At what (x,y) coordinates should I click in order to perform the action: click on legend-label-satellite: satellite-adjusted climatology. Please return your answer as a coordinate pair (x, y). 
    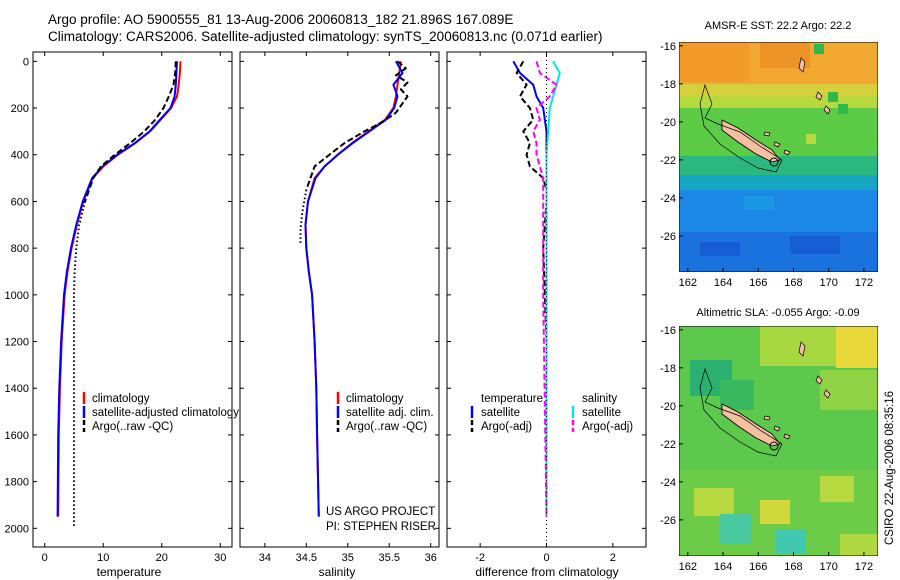
    Looking at the image, I should click on (165, 413).